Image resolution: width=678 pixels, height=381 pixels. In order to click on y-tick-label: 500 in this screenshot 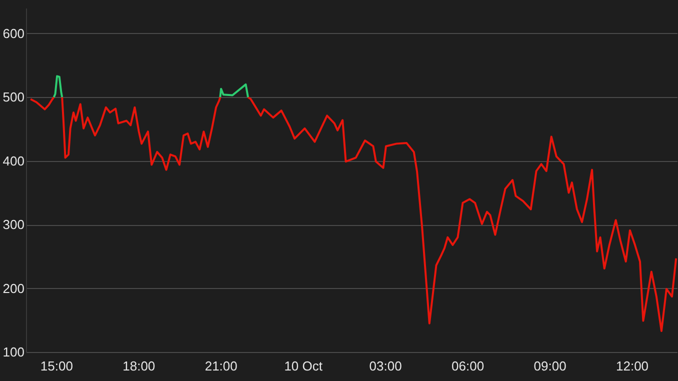, I will do `click(13, 97)`.